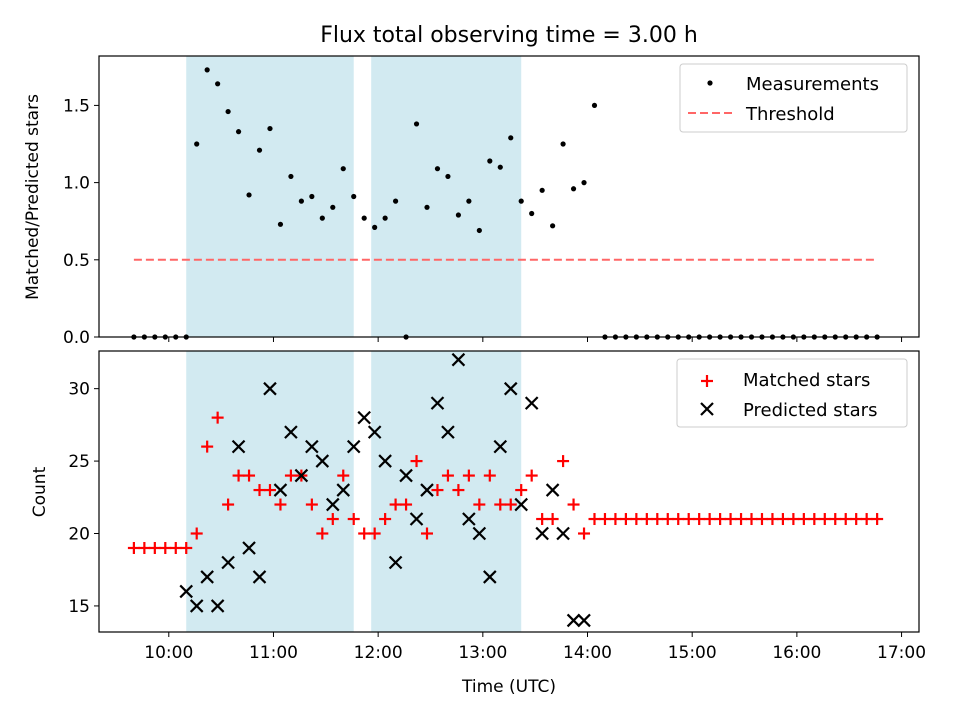 This screenshot has width=960, height=720. Describe the element at coordinates (76, 106) in the screenshot. I see `y-tick-label: 1.5` at that location.